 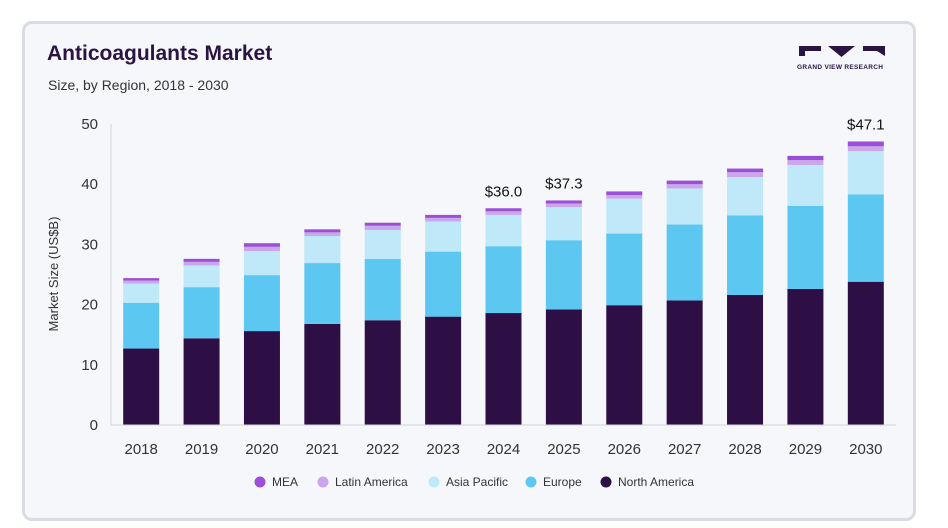 What do you see at coordinates (141, 449) in the screenshot?
I see `x-tick-label: 2018` at bounding box center [141, 449].